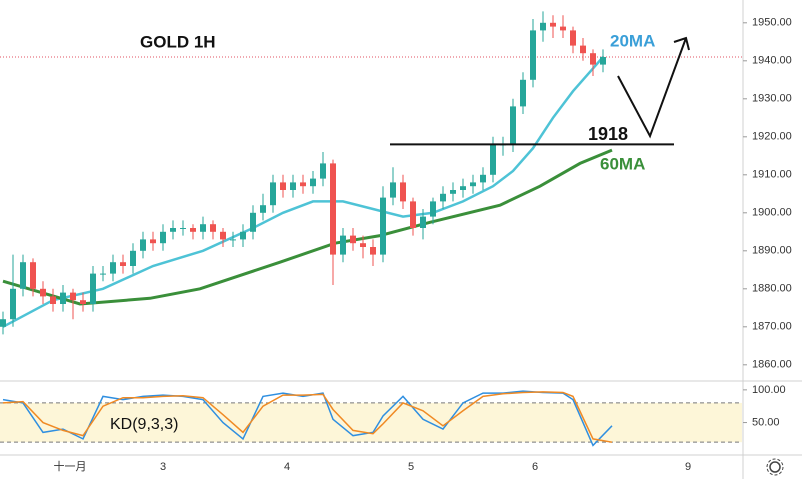  Describe the element at coordinates (772, 251) in the screenshot. I see `y-tick-label: 1890.00` at that location.